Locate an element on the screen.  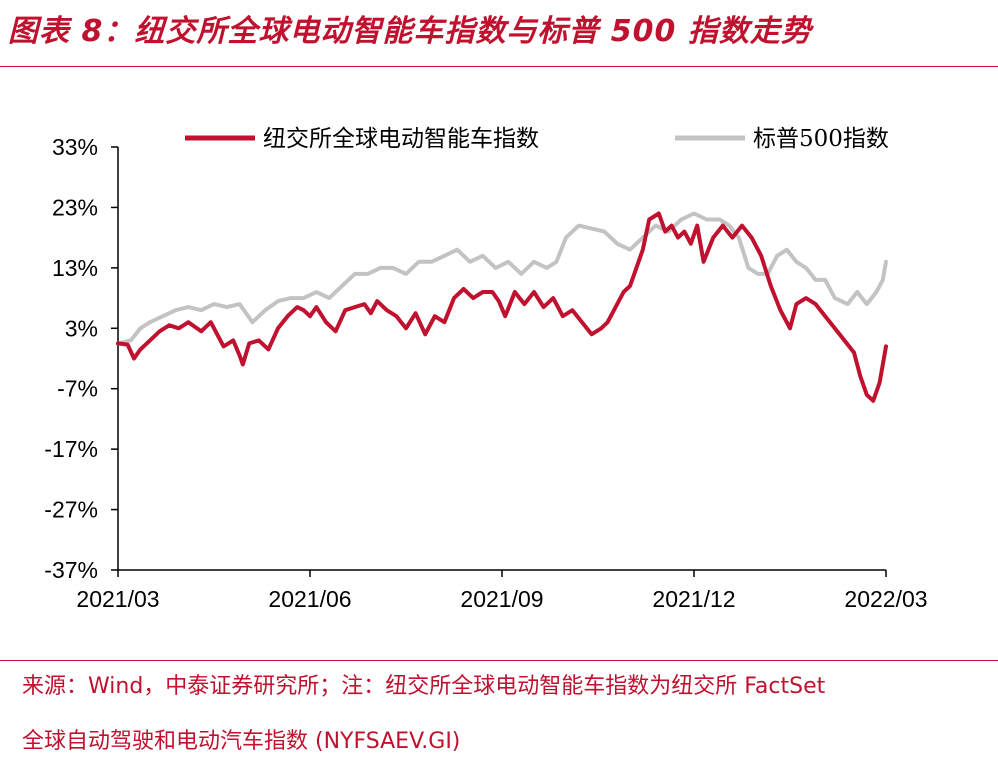
x-tick-labels: 2021/03 2021/06 2021/09 2021/12 2022/03 is located at coordinates (501, 599).